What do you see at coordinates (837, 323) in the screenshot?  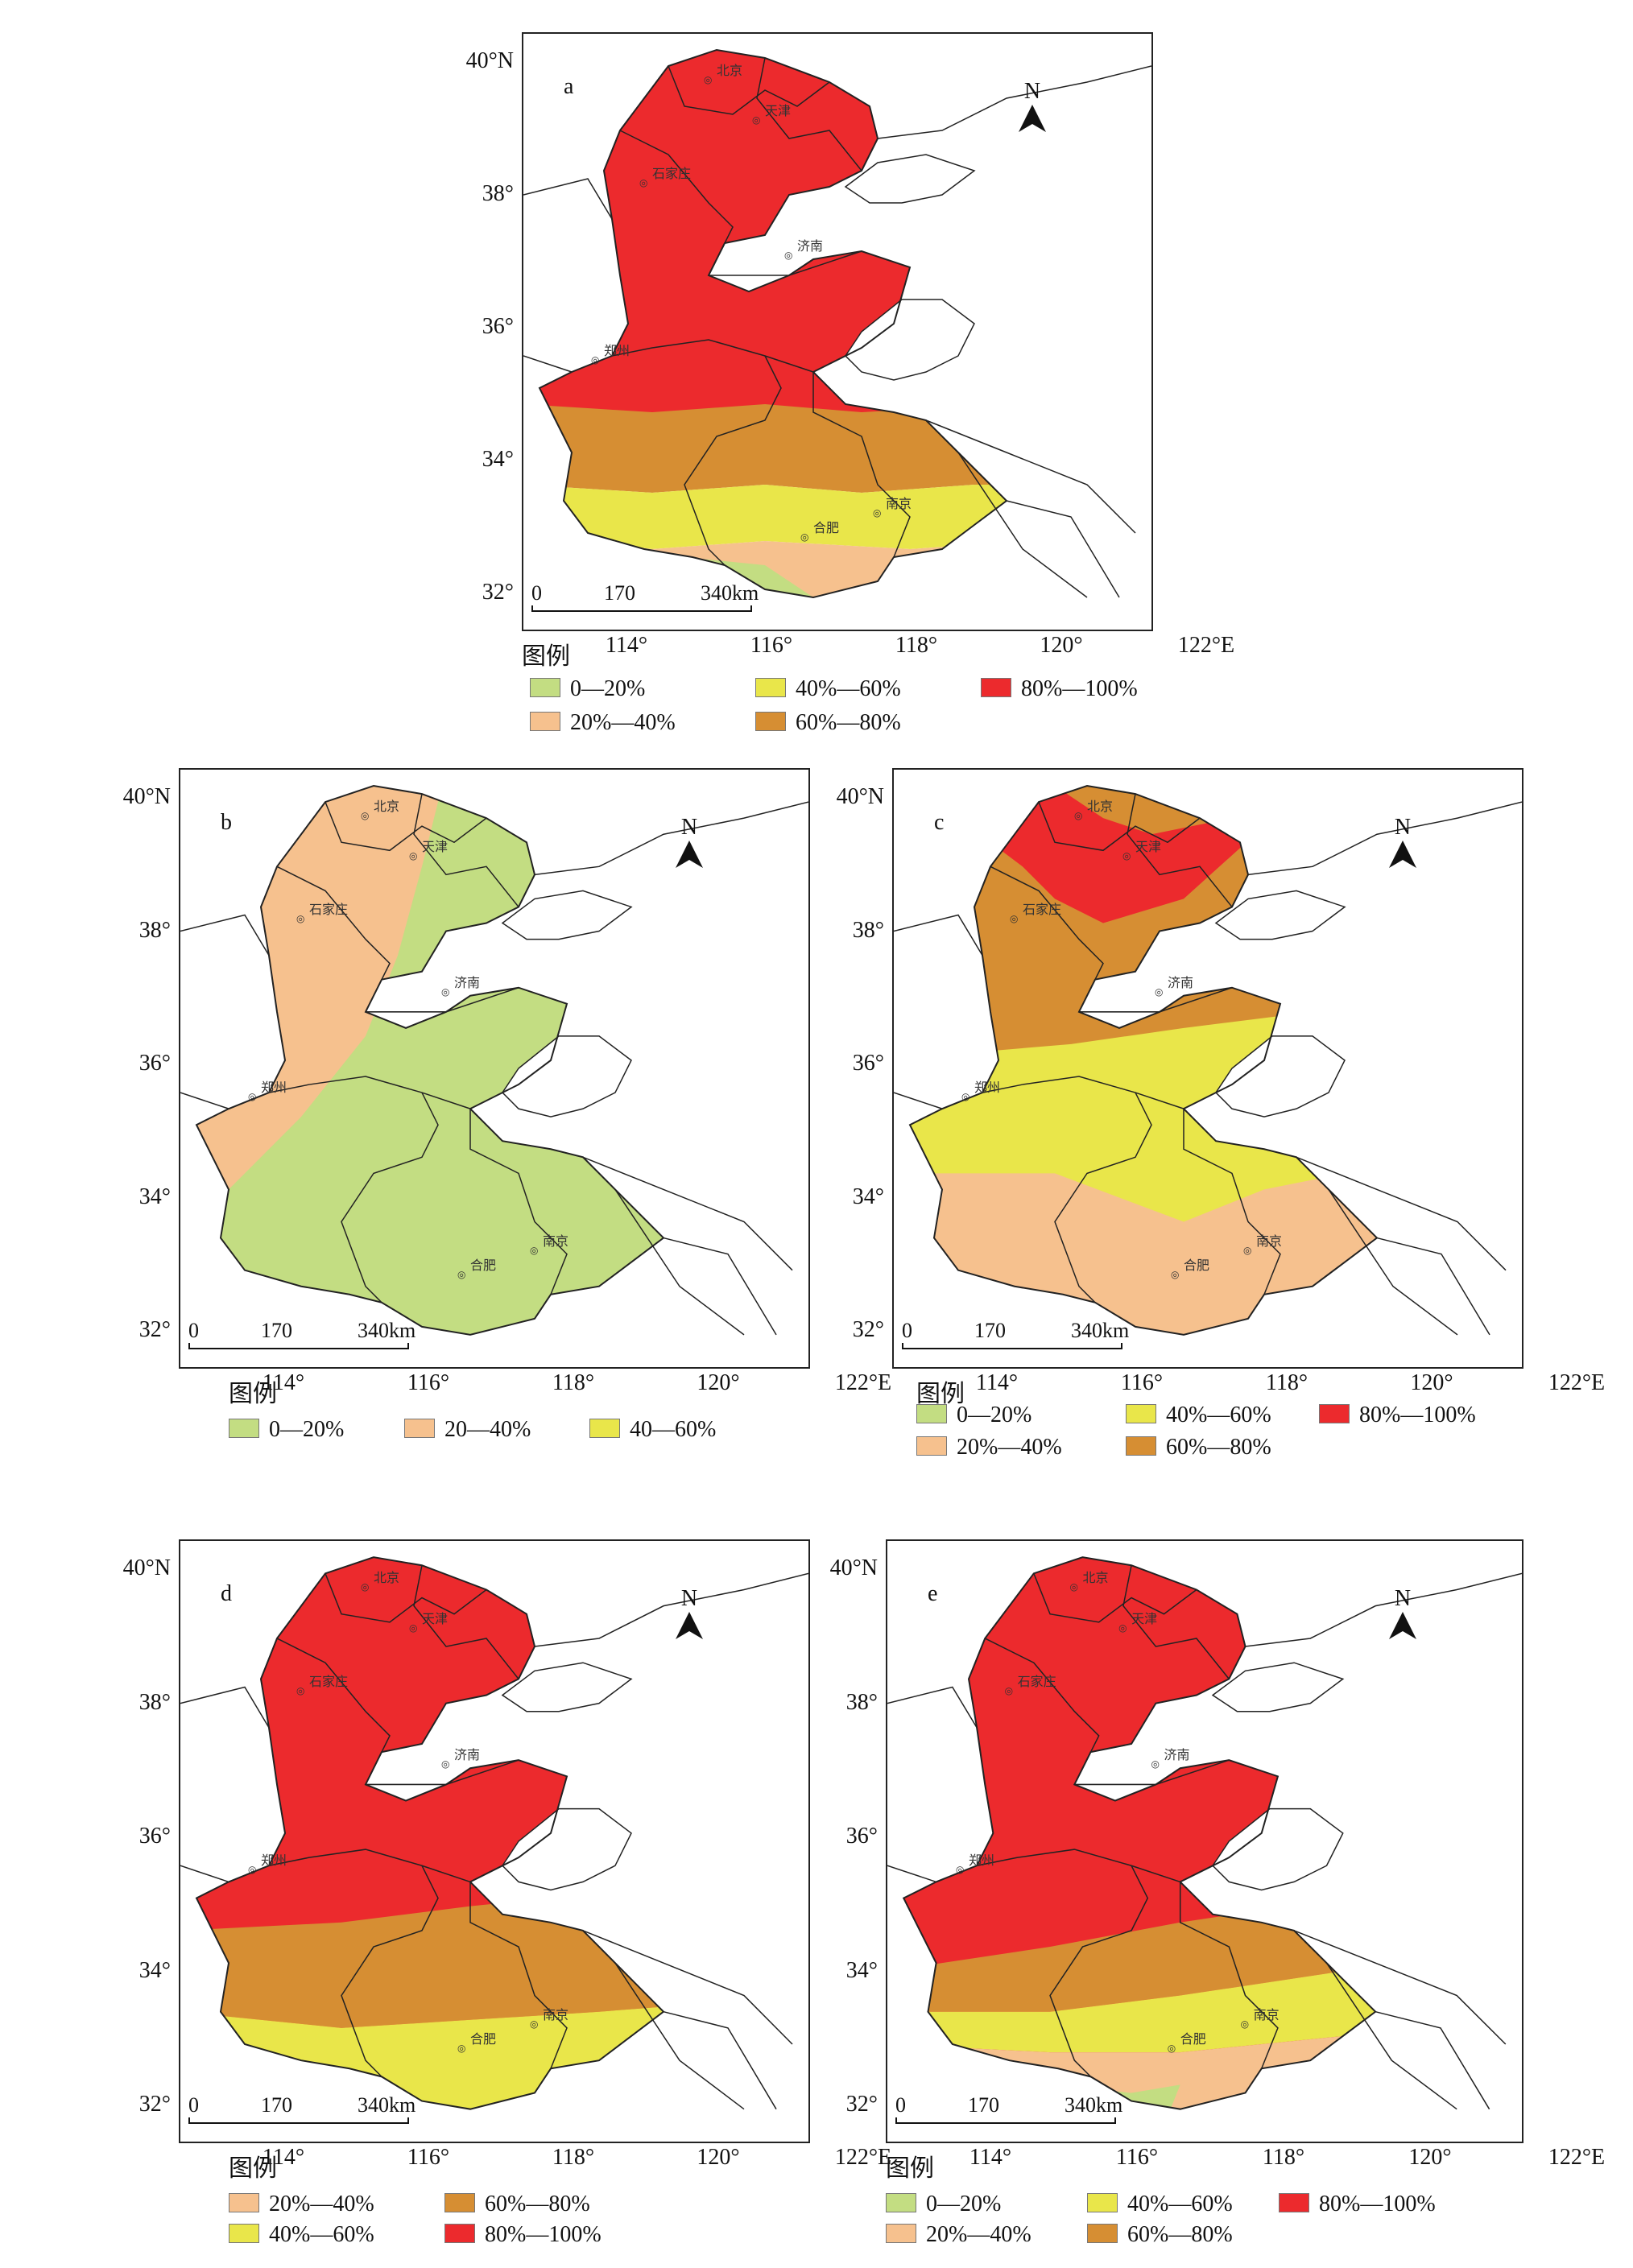 I see `map-canvas-a` at bounding box center [837, 323].